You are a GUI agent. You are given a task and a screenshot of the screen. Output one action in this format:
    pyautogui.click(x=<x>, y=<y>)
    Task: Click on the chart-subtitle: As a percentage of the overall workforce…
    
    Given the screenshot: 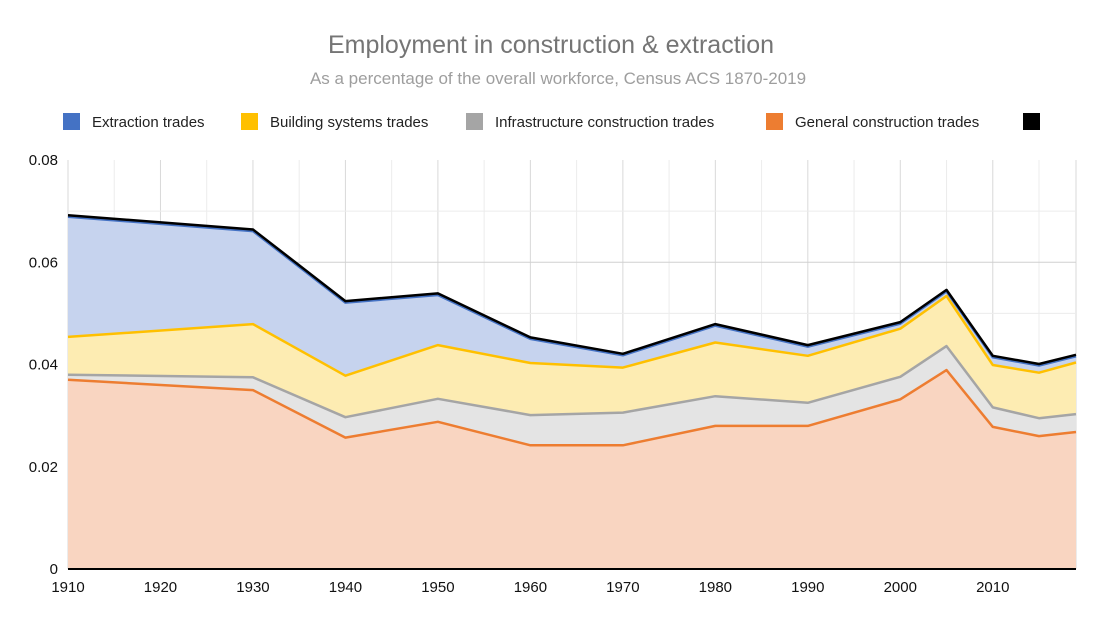 What is the action you would take?
    pyautogui.click(x=558, y=78)
    